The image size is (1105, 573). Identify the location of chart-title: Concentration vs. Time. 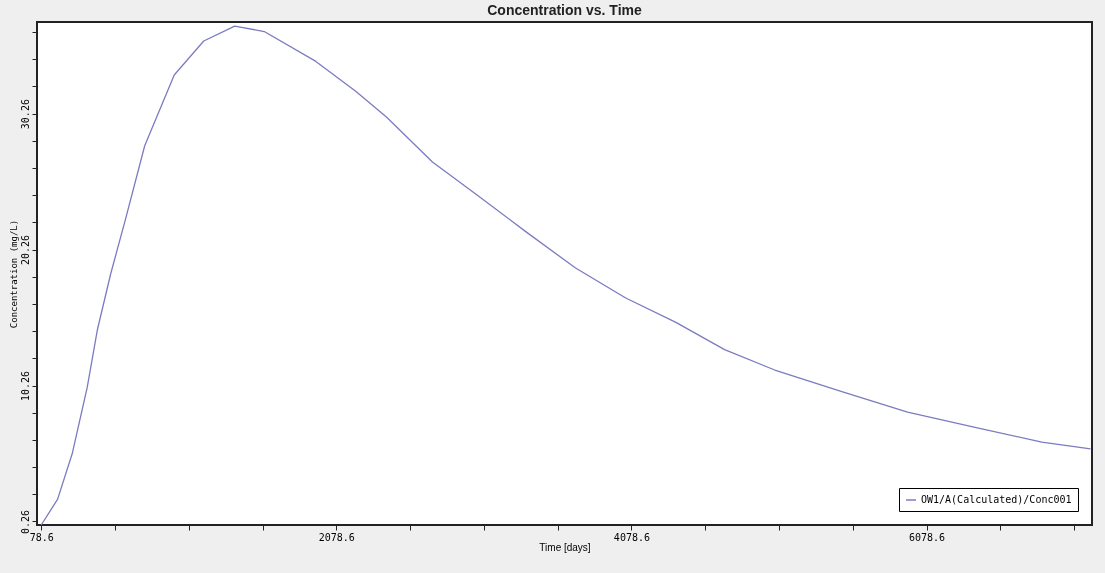
(564, 10).